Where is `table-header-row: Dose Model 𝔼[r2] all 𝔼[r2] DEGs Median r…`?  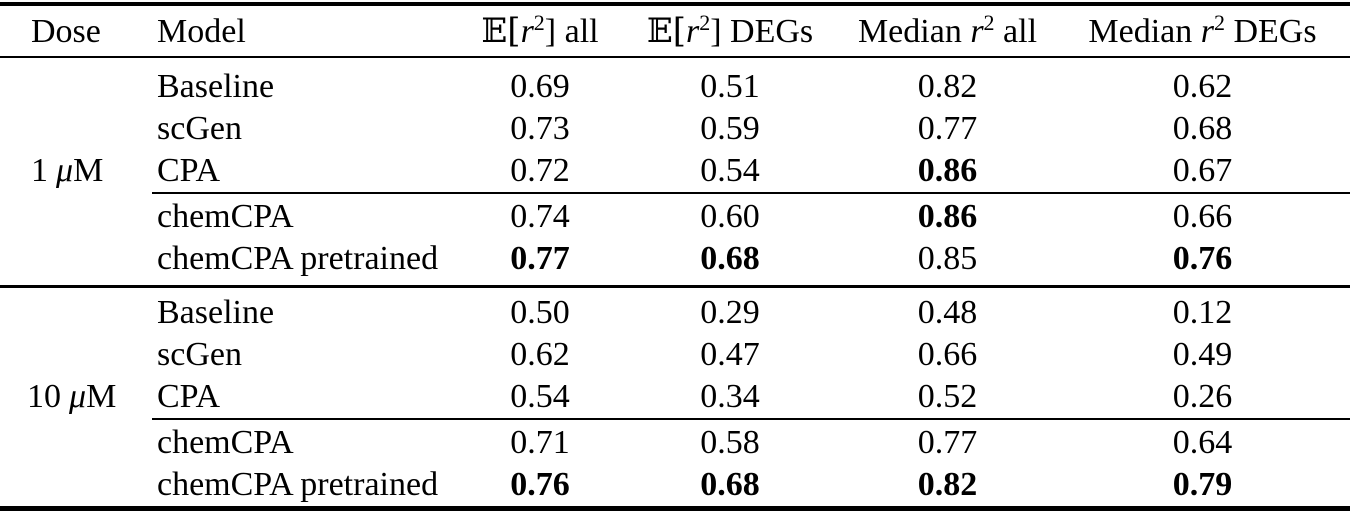 table-header-row: Dose Model 𝔼[r2] all 𝔼[r2] DEGs Median r… is located at coordinates (675, 31).